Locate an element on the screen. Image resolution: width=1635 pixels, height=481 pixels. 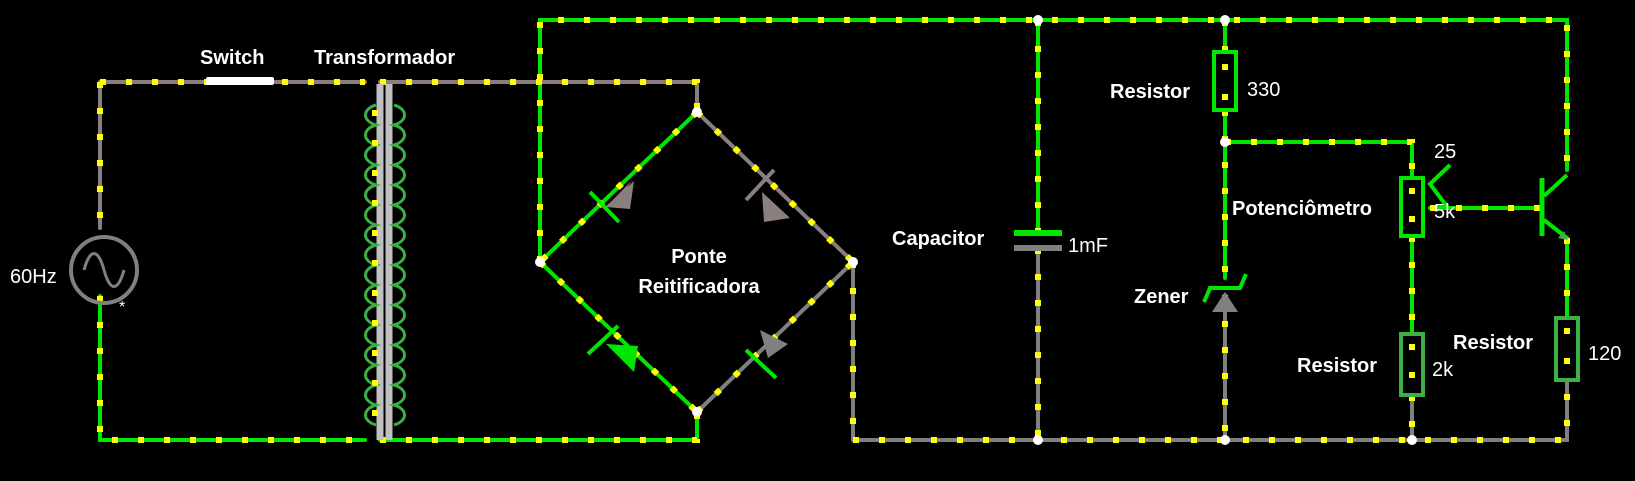
wire-secondary-bottom is located at coordinates (538, 426).